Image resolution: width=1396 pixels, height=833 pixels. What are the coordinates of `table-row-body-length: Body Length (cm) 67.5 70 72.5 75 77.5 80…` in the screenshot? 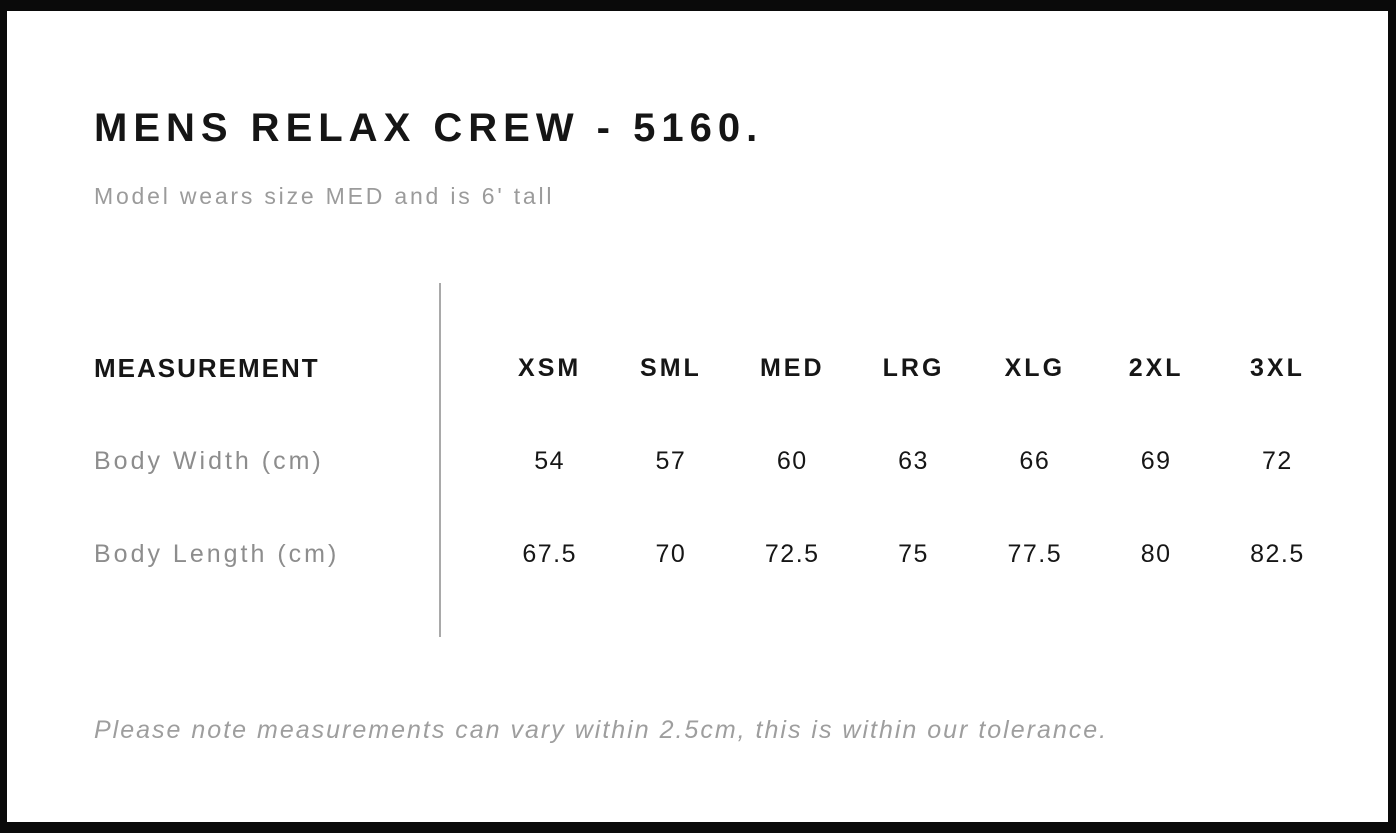 It's located at (719, 554).